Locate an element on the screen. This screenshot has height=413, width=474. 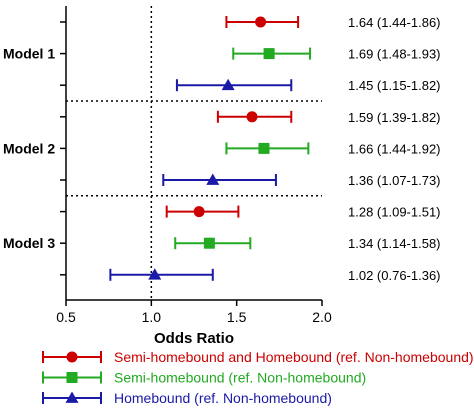
or-ci-label: 1.69 (1.48-1.93) is located at coordinates (394, 54).